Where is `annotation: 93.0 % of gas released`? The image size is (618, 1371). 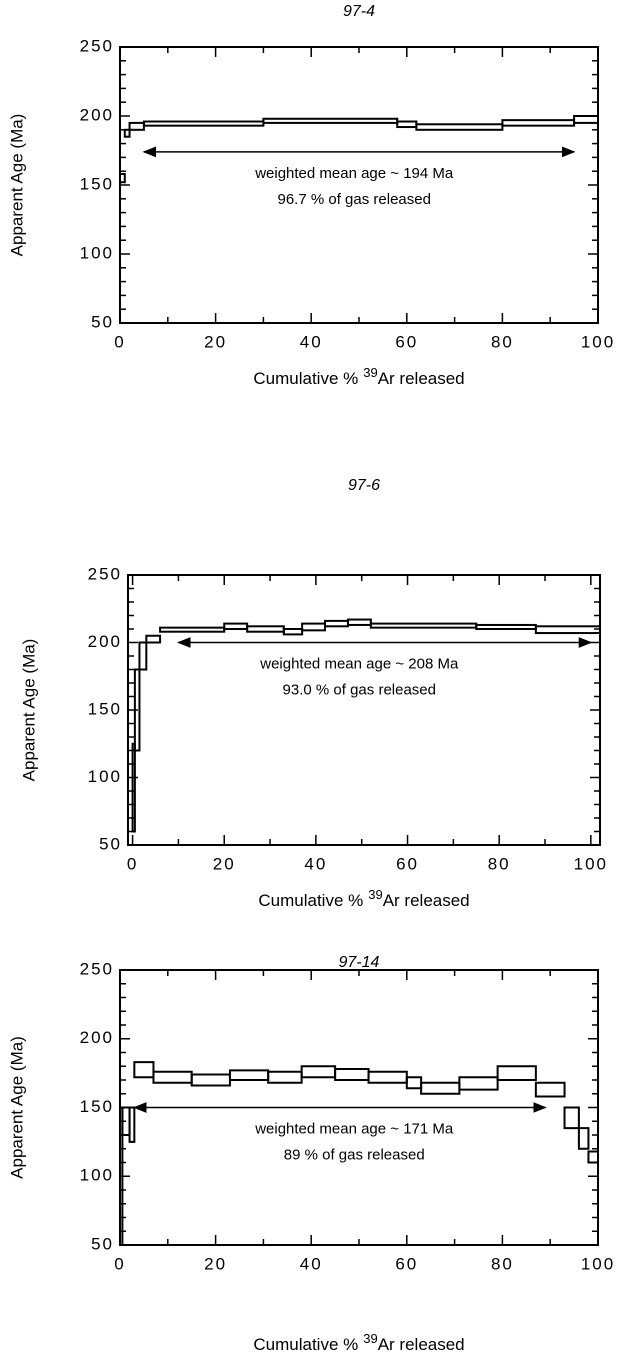 annotation: 93.0 % of gas released is located at coordinates (359, 689).